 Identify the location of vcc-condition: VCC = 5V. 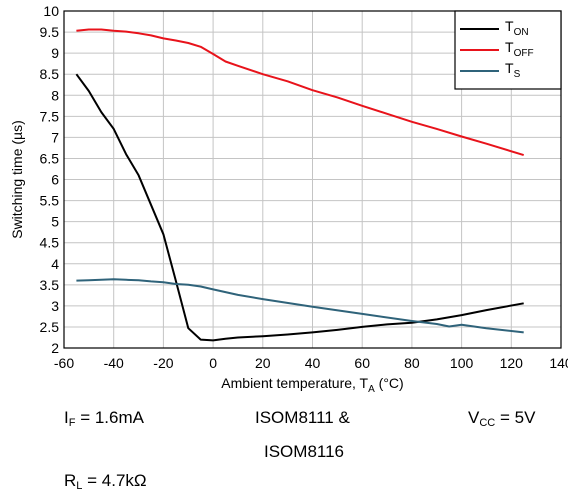
(501, 418).